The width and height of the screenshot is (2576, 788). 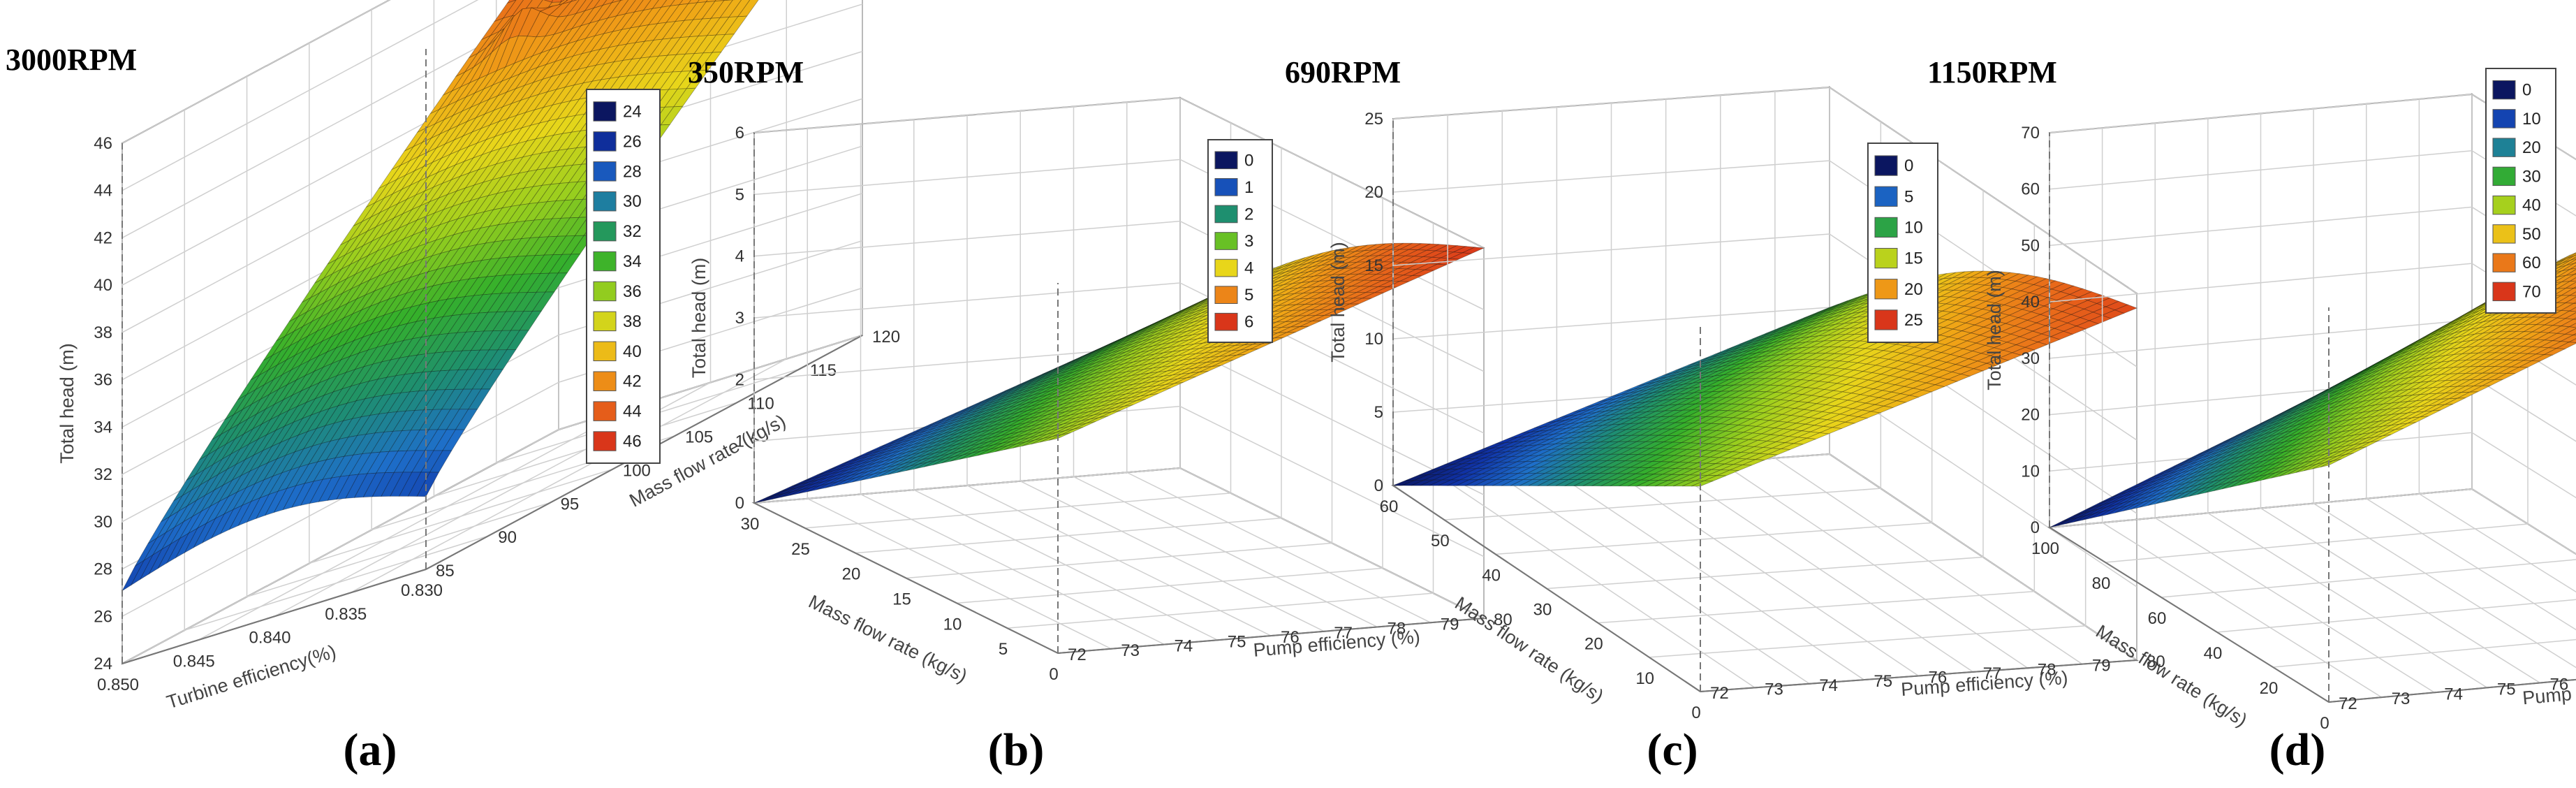 What do you see at coordinates (1373, 265) in the screenshot?
I see `z-tick-label: 15` at bounding box center [1373, 265].